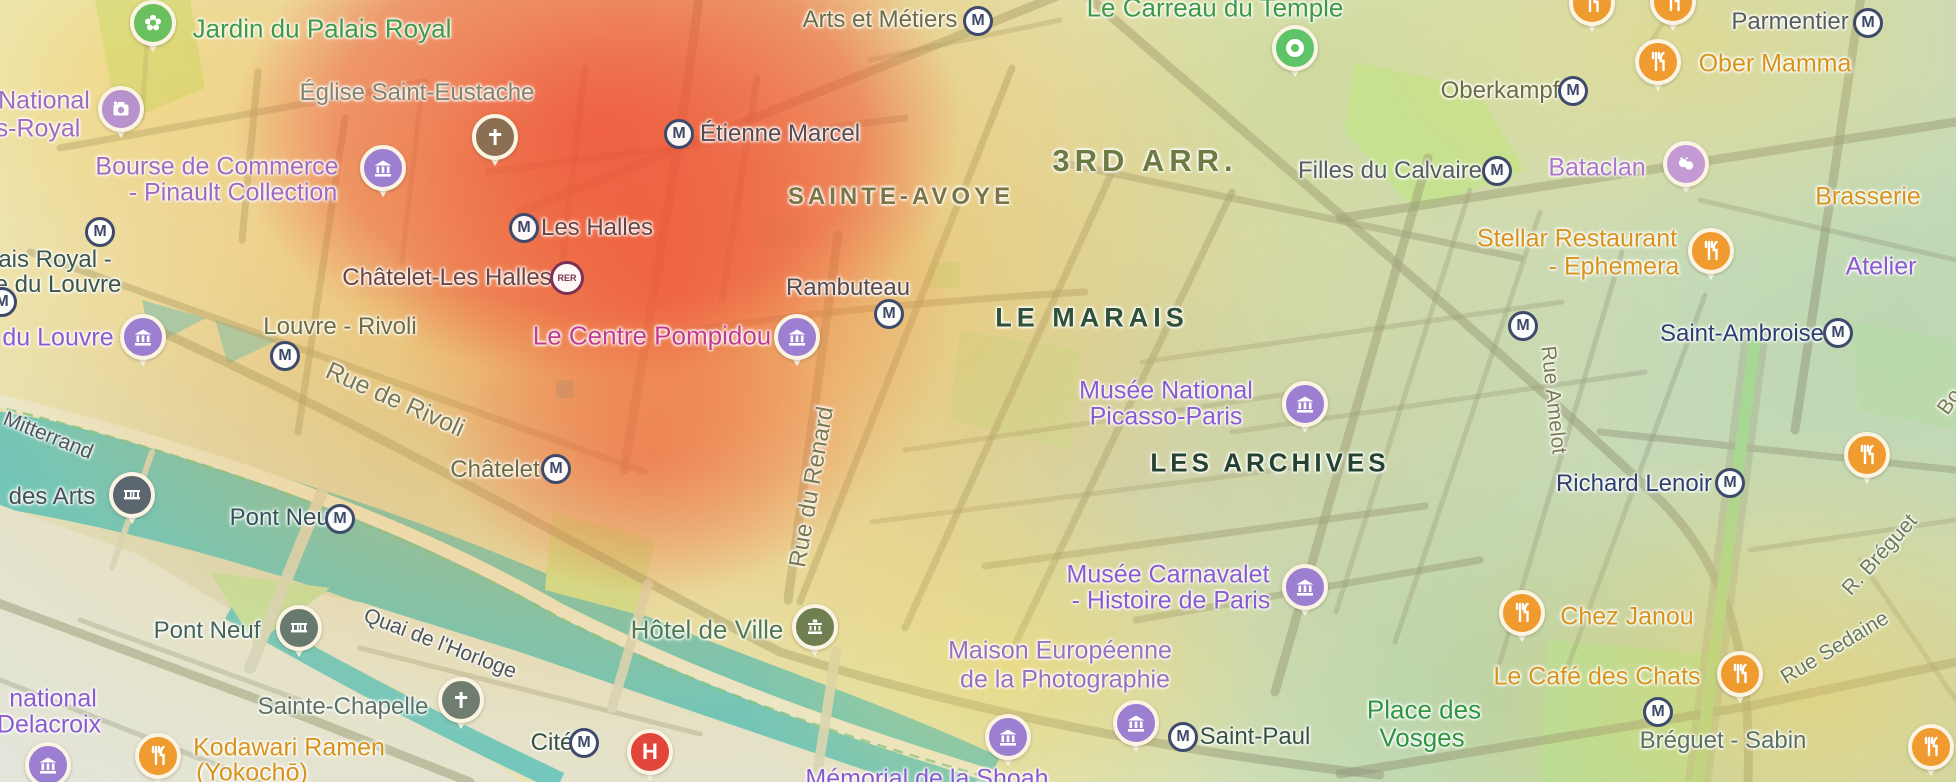 The image size is (1956, 782). I want to click on label-de-la-photographie: de la Photographie, so click(1065, 679).